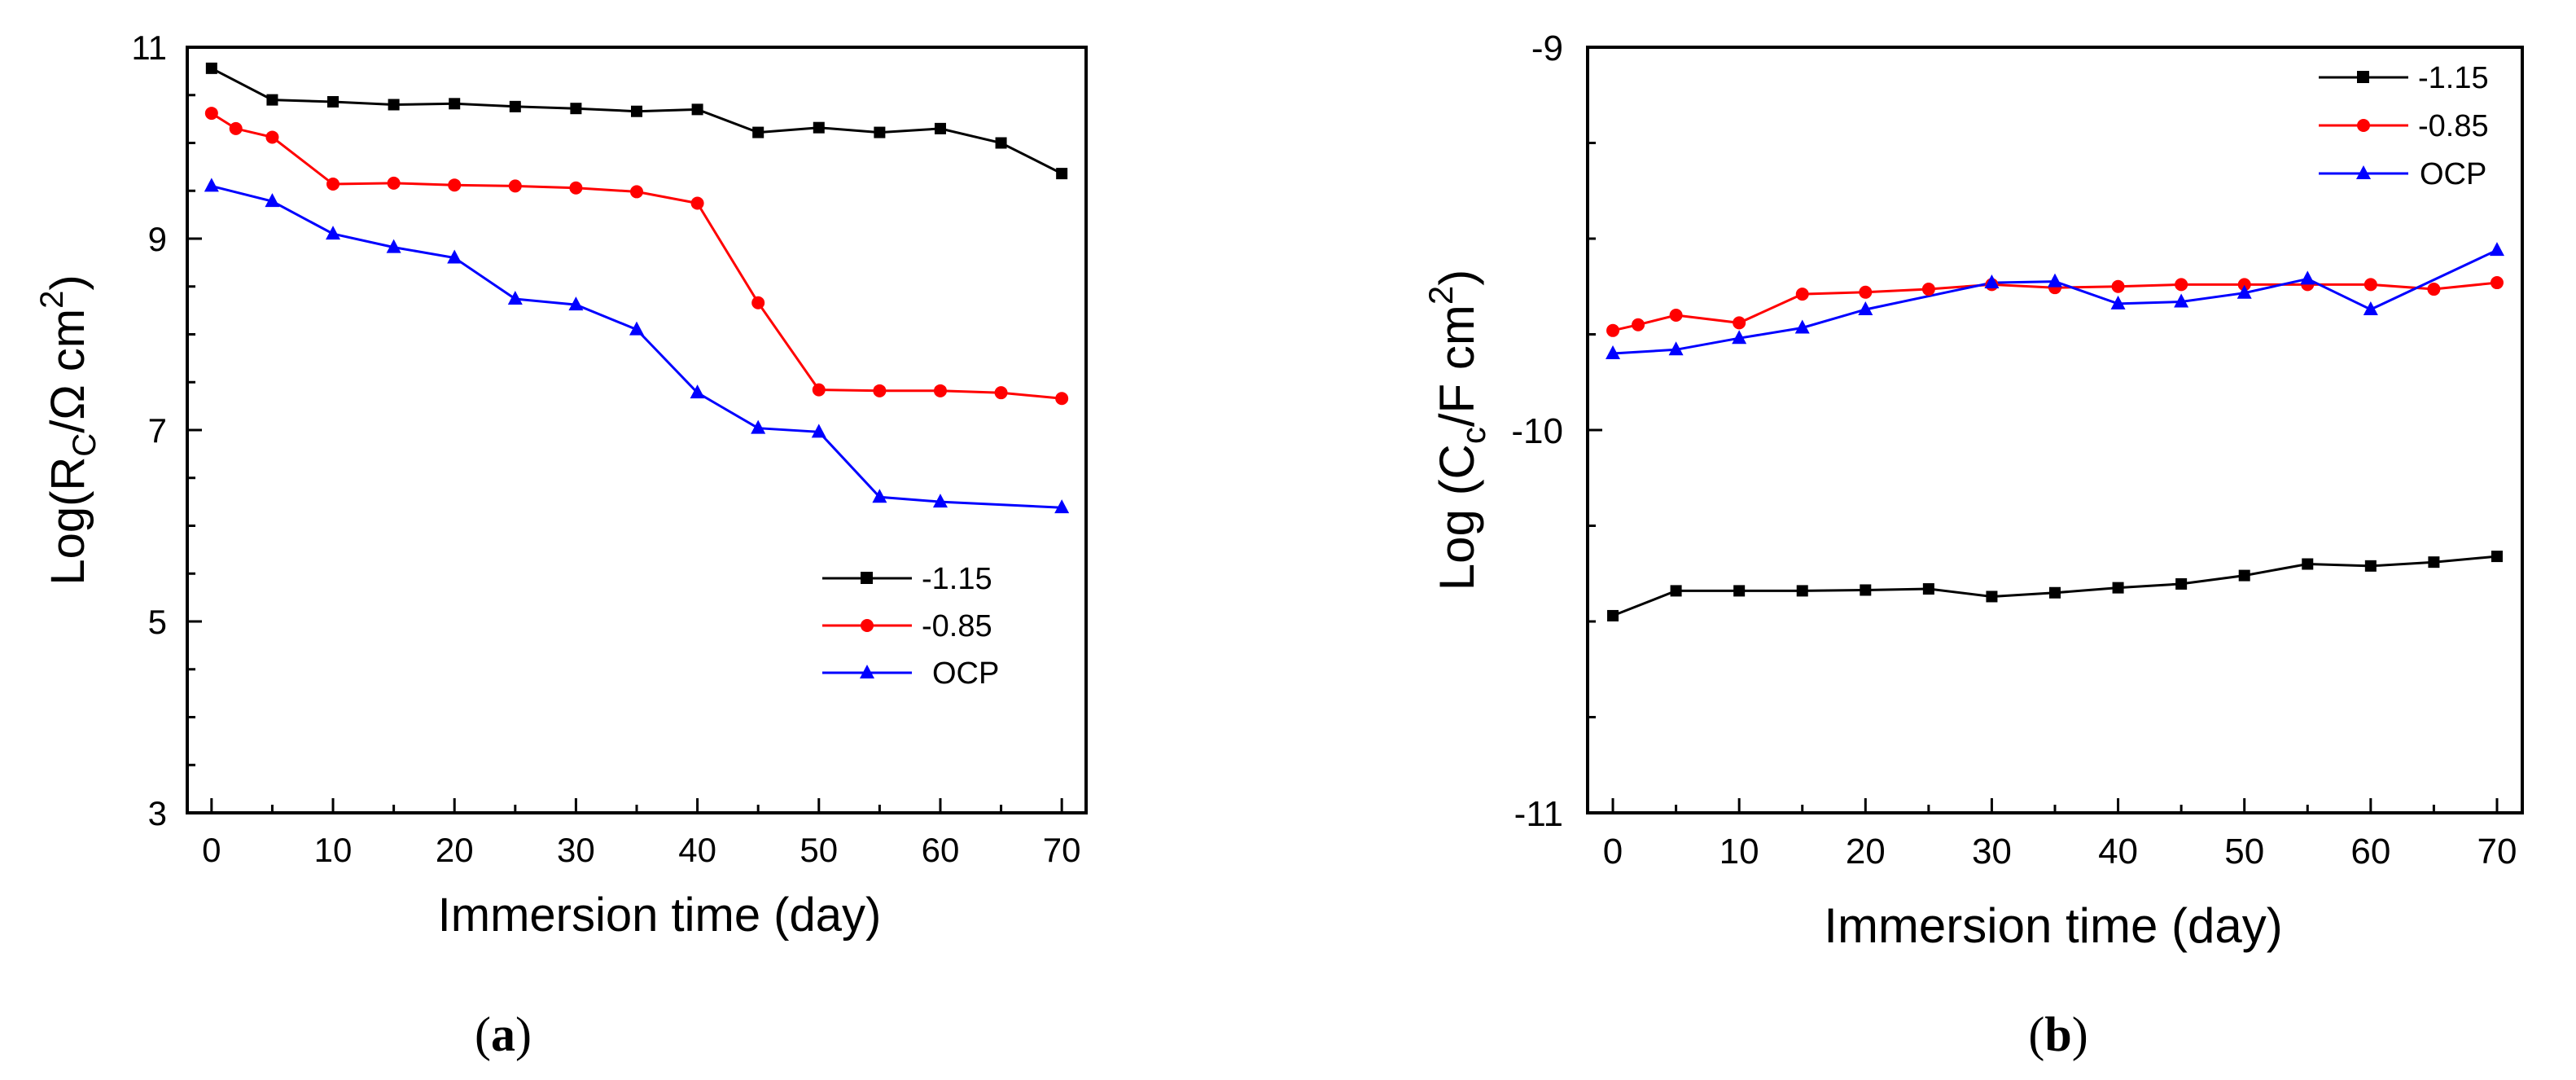  Describe the element at coordinates (910, 626) in the screenshot. I see `a-legend: -1.15 -0.85 OCP` at that location.